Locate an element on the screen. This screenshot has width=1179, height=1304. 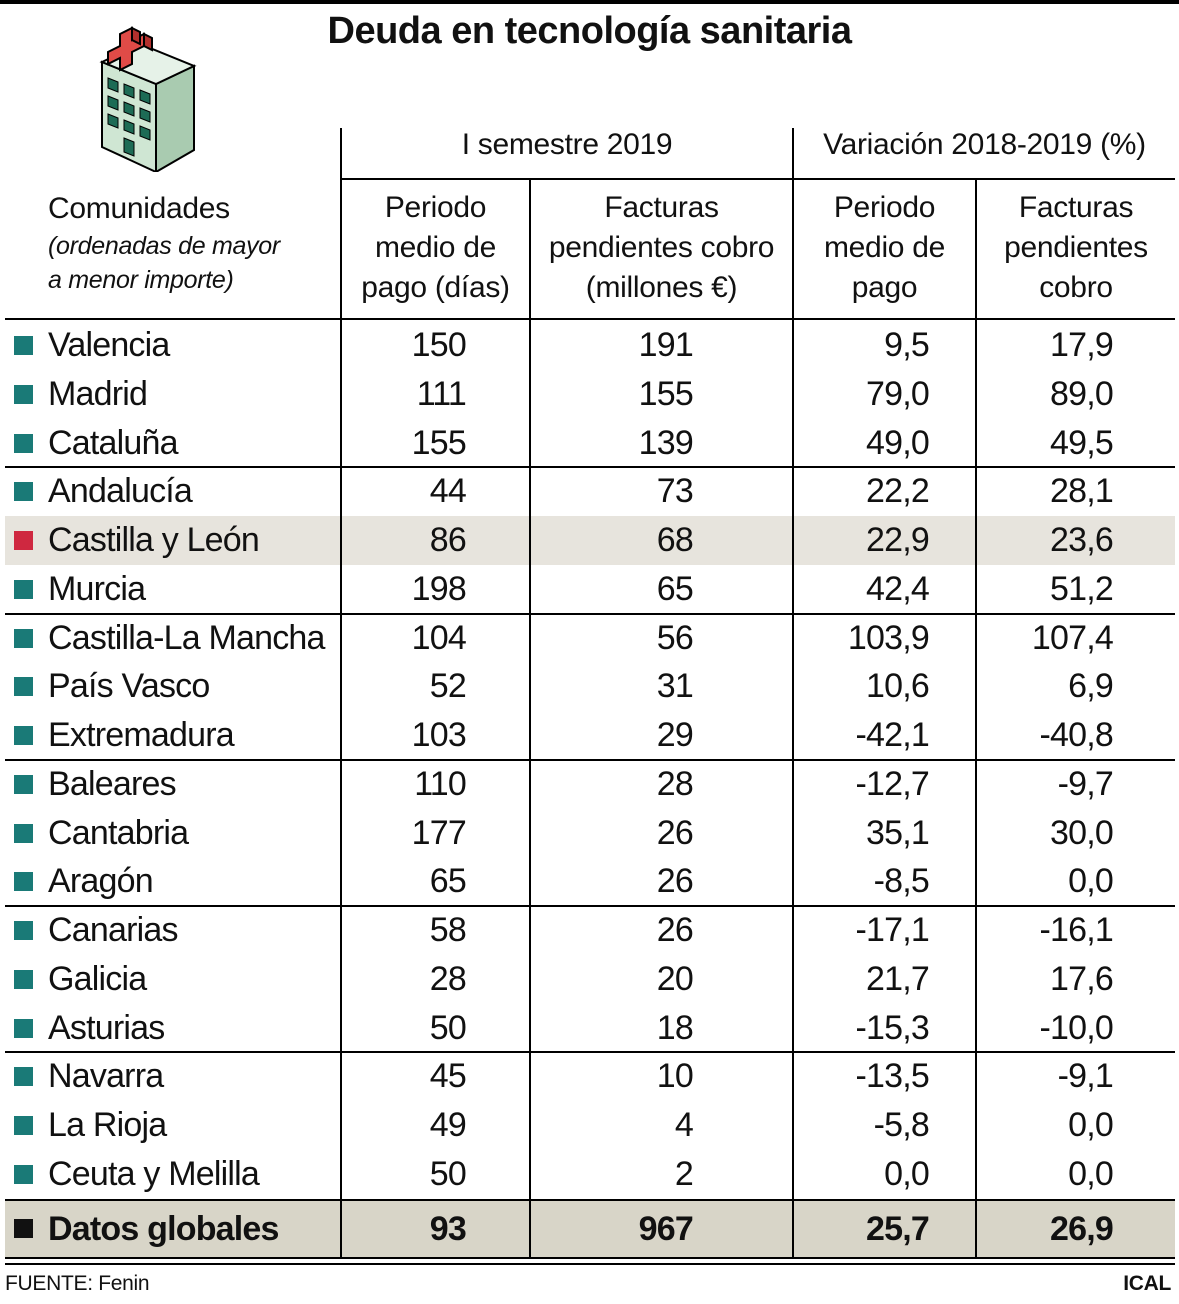
chart-title: Deuda en tecnología sanitaria is located at coordinates (589, 31).